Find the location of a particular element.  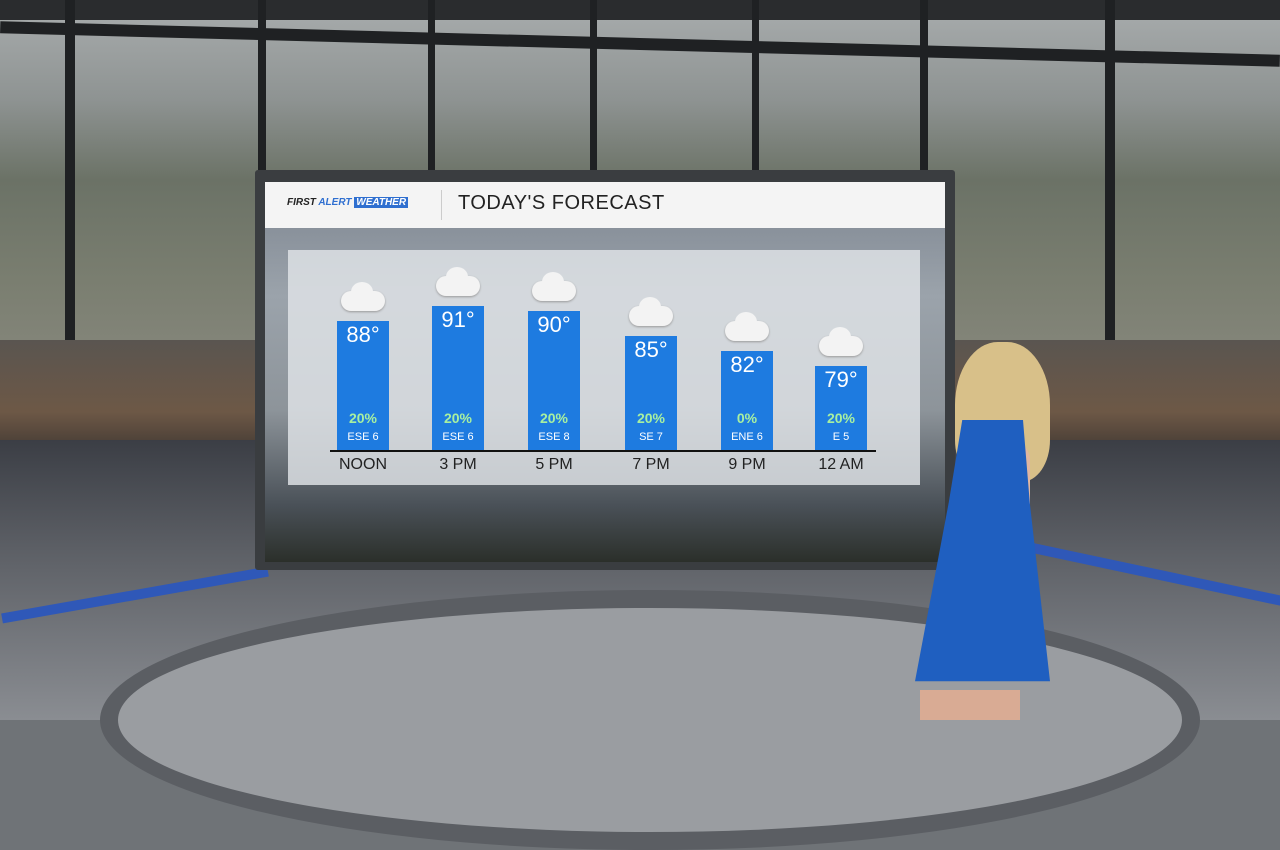

chart-panel is located at coordinates (604, 367).